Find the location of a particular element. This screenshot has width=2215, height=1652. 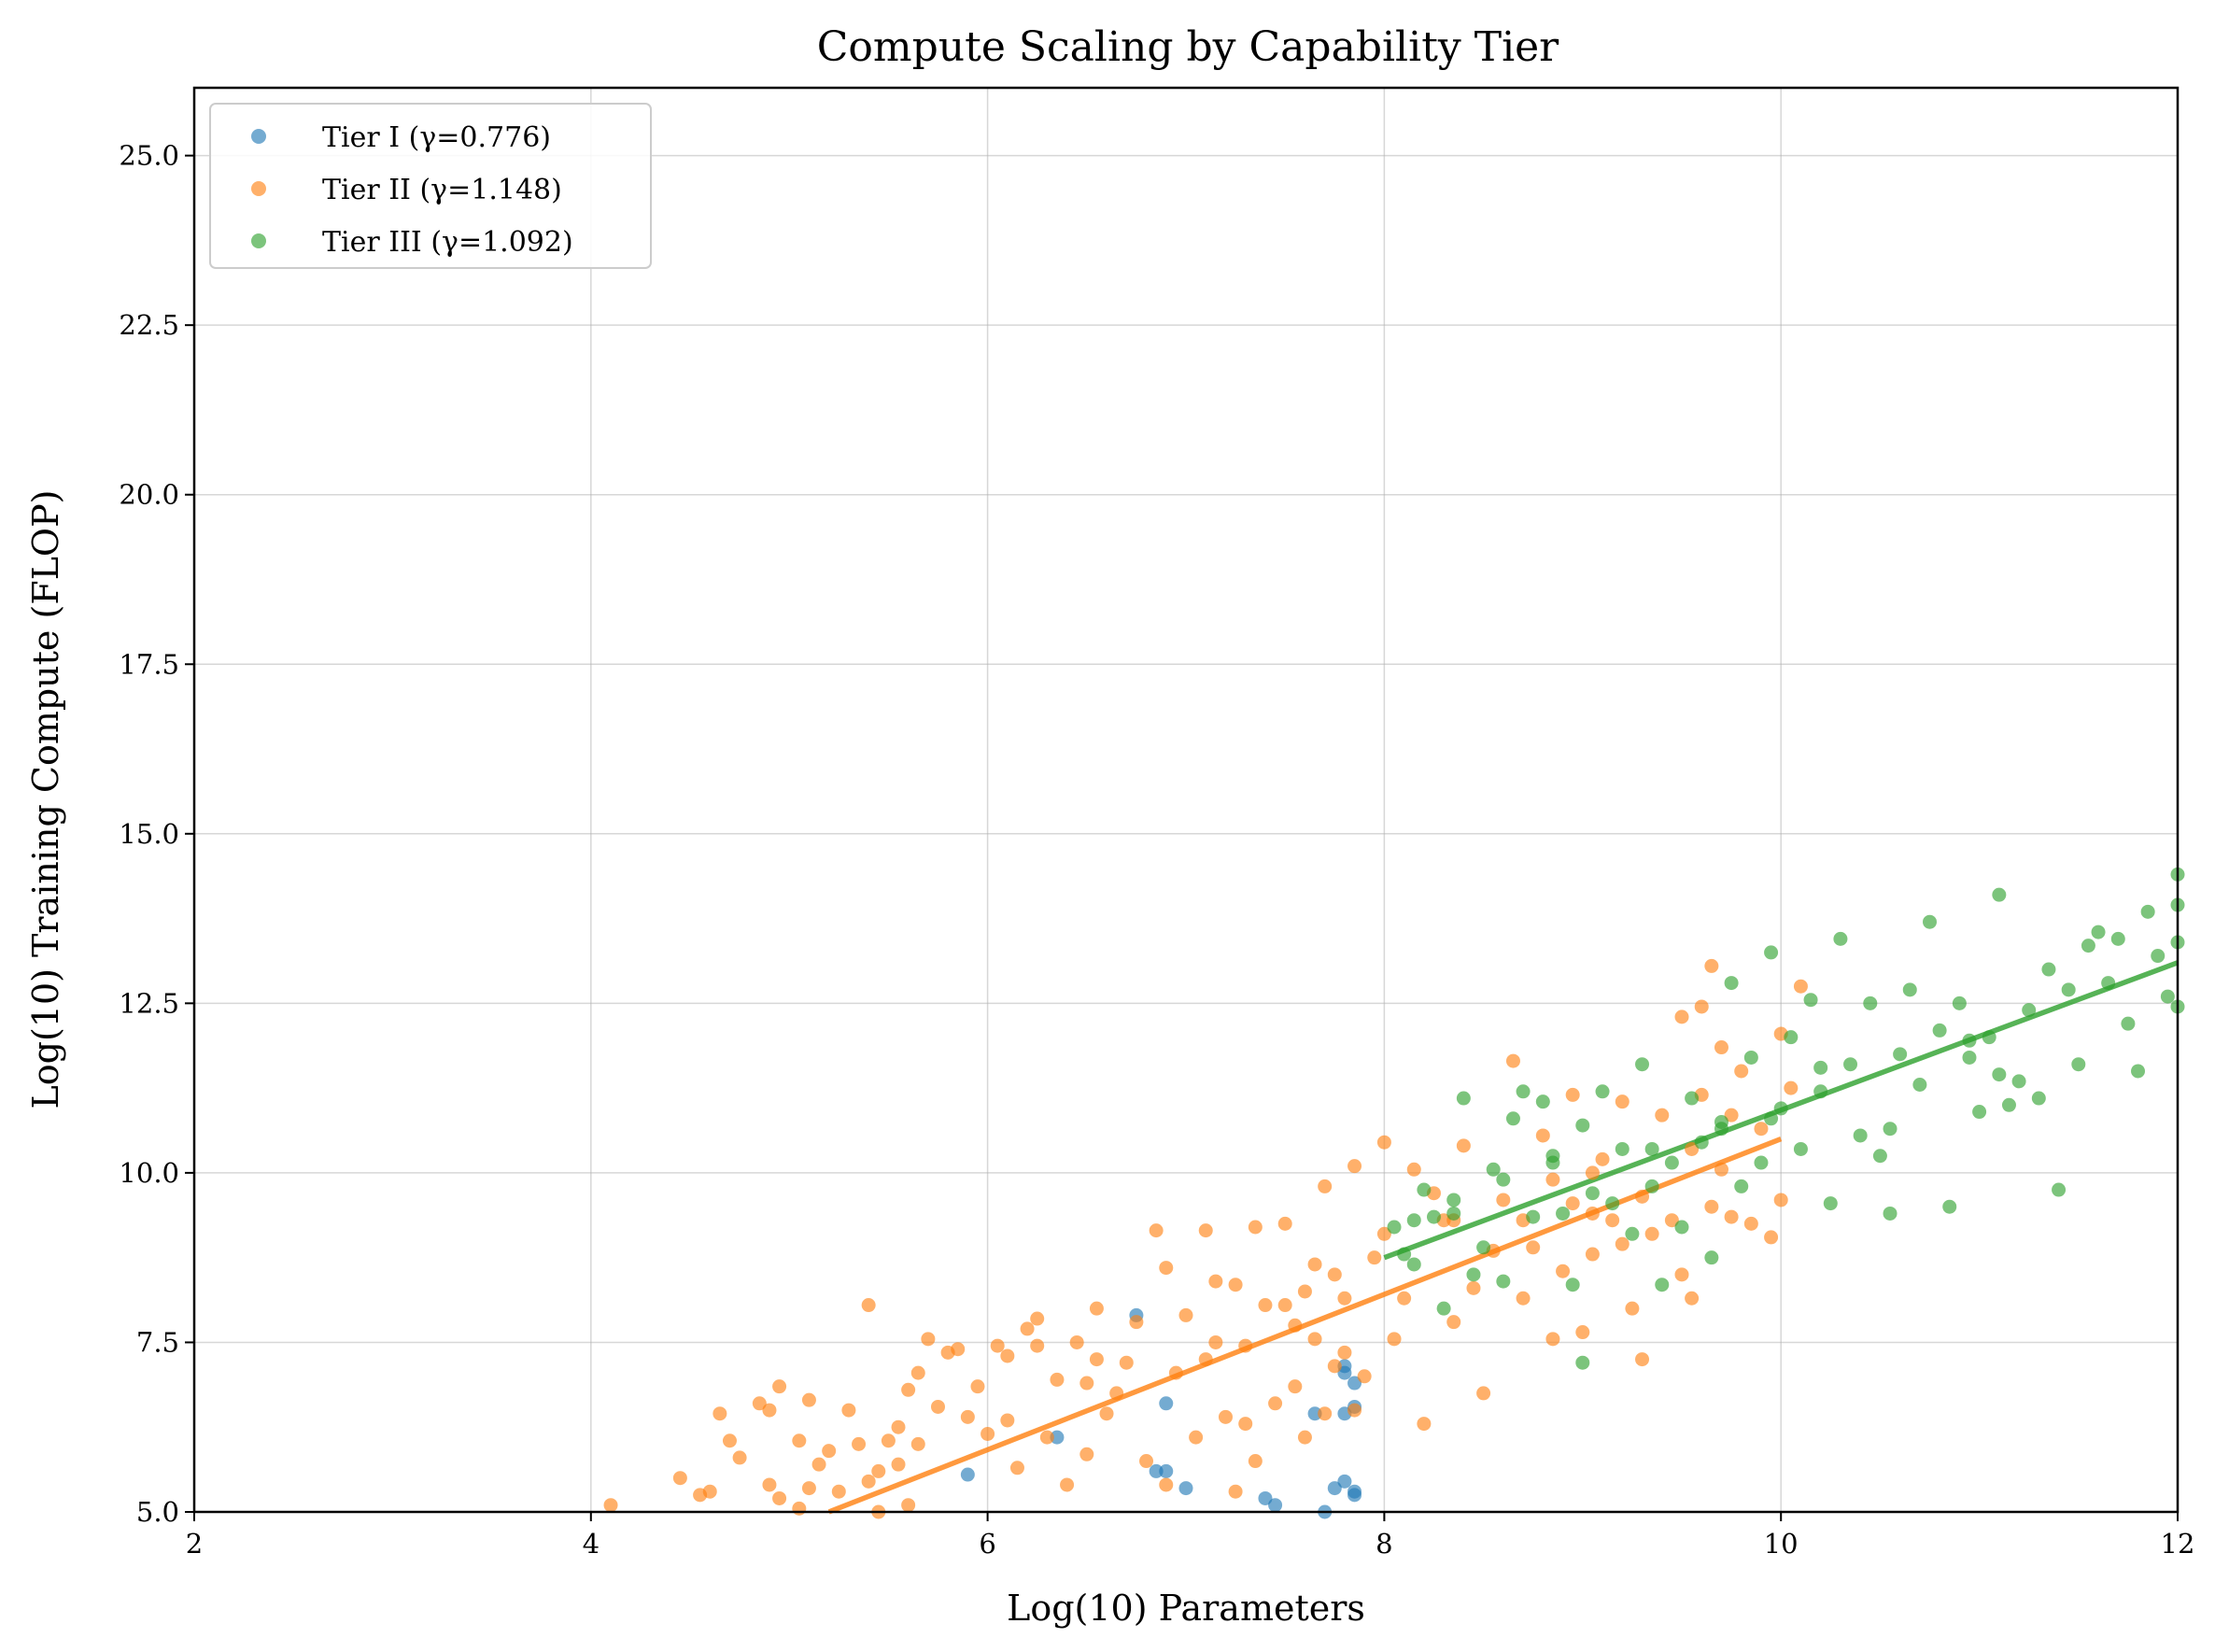

y-tick-label: 7.5 is located at coordinates (157, 1342).